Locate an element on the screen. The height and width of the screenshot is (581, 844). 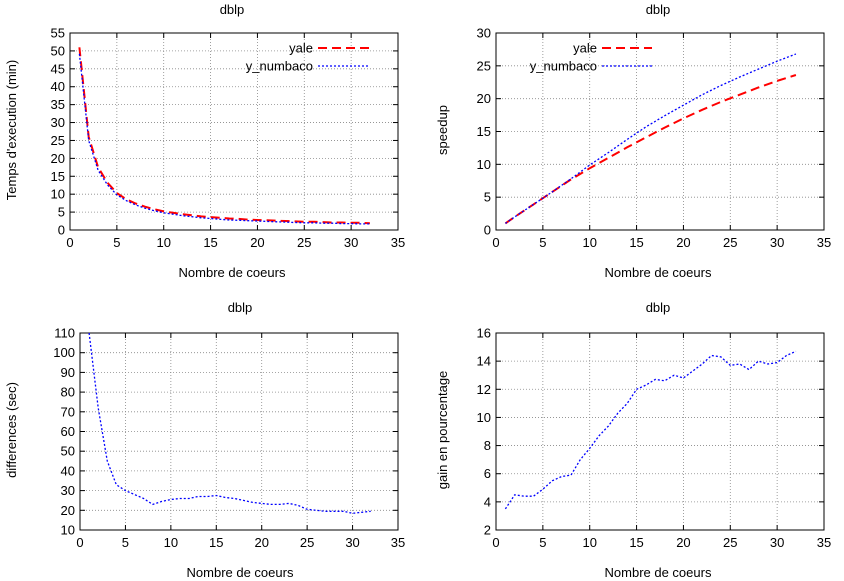
y-tick-label: 100 is located at coordinates (64, 352).